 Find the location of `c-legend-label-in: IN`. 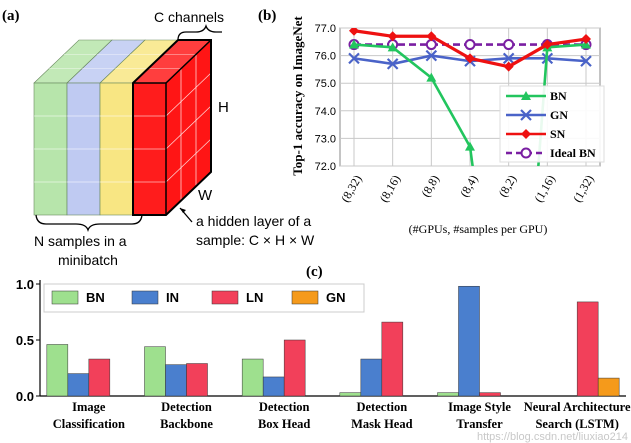

c-legend-label-in: IN is located at coordinates (172, 297).